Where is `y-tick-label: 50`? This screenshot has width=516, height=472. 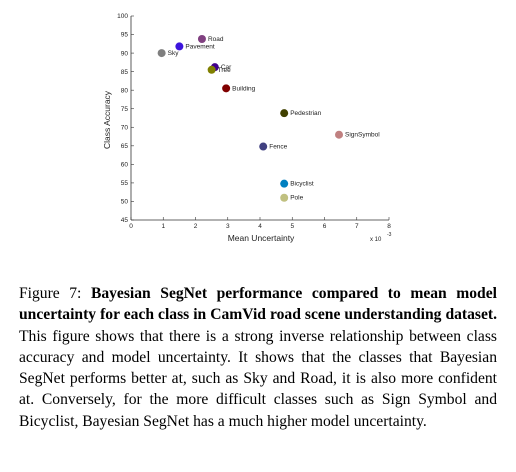
y-tick-label: 50 is located at coordinates (125, 202).